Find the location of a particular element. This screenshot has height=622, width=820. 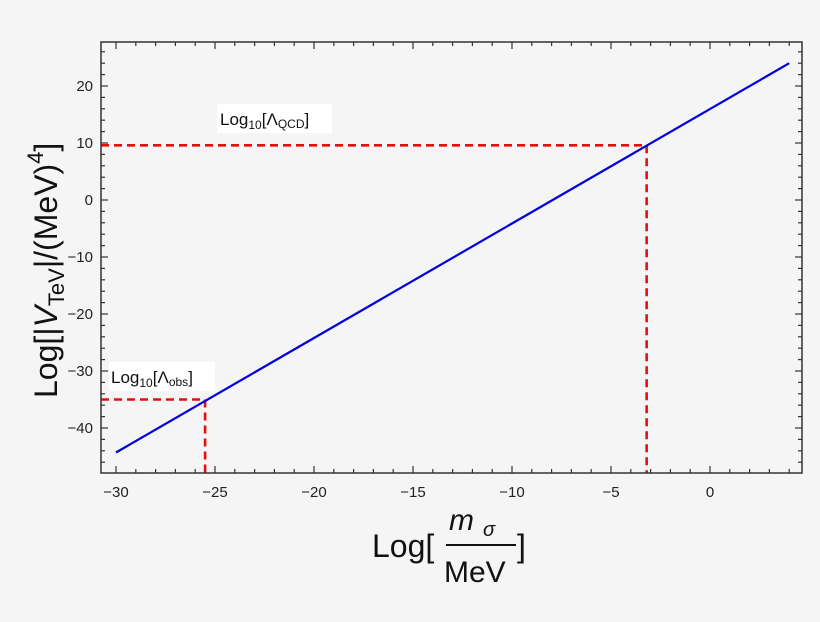

x-axis-label: Log[ m σ MeV ] is located at coordinates (449, 546).